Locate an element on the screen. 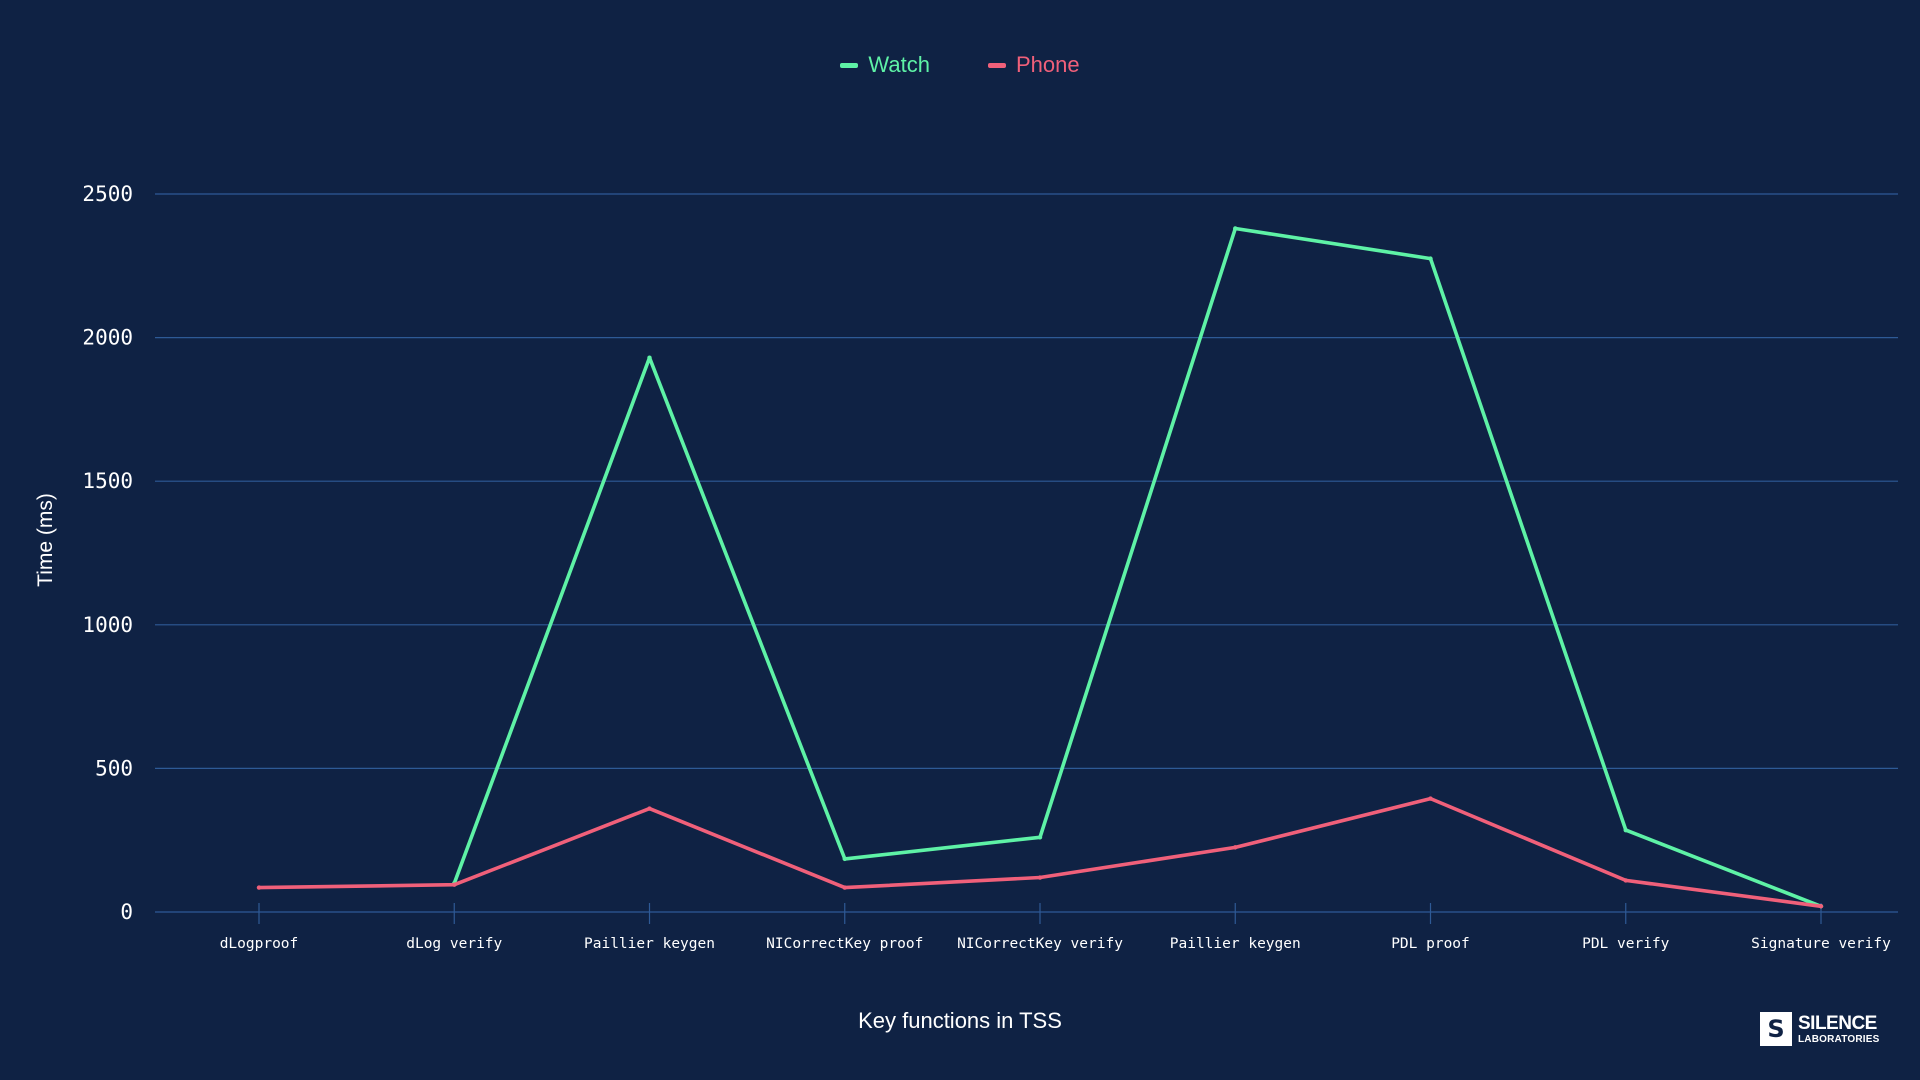 This screenshot has height=1080, width=1920. x-tick-label-0: dLogproof is located at coordinates (259, 944).